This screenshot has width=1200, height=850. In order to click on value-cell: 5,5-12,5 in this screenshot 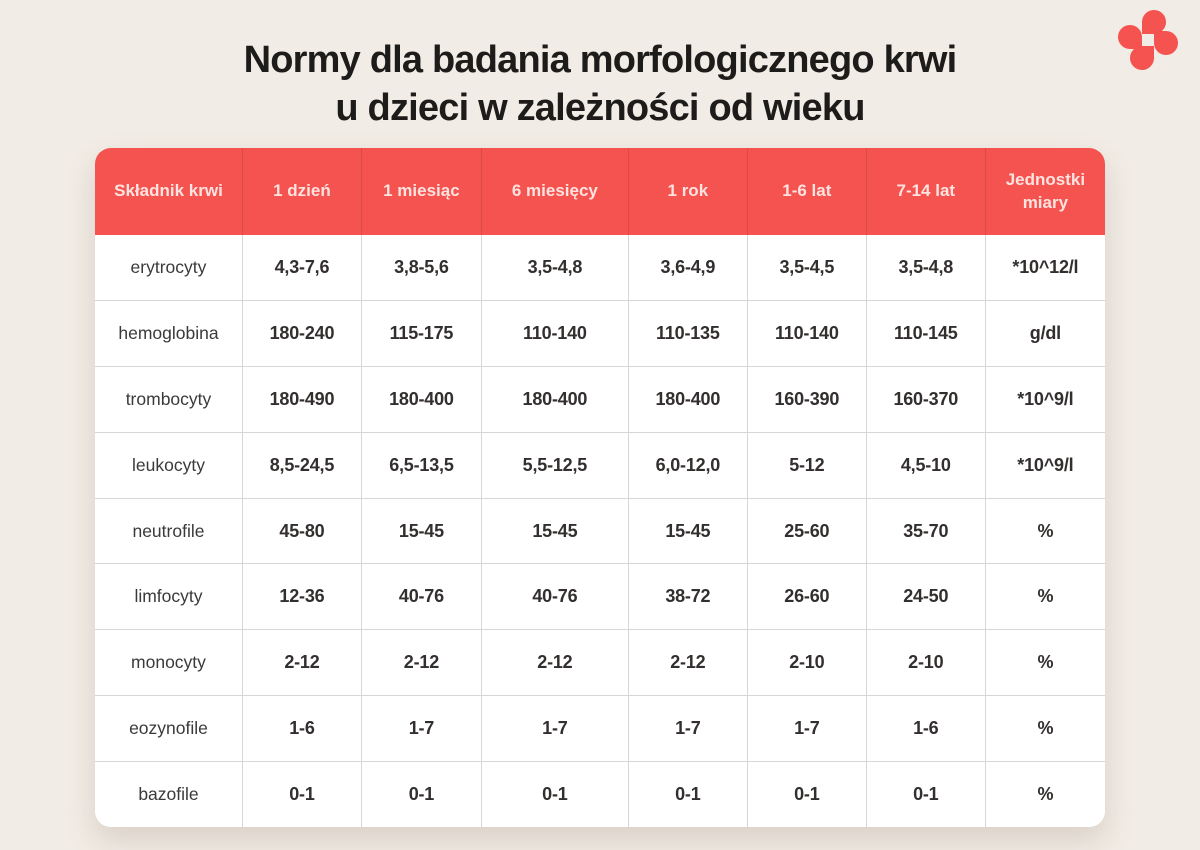, I will do `click(554, 465)`.